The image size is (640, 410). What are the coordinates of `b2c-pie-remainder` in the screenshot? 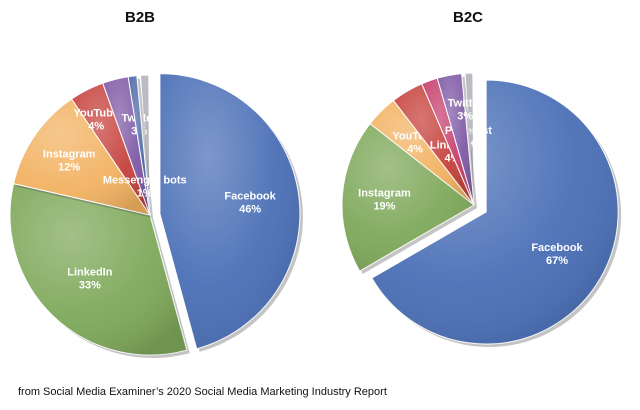 It's located at (469, 139).